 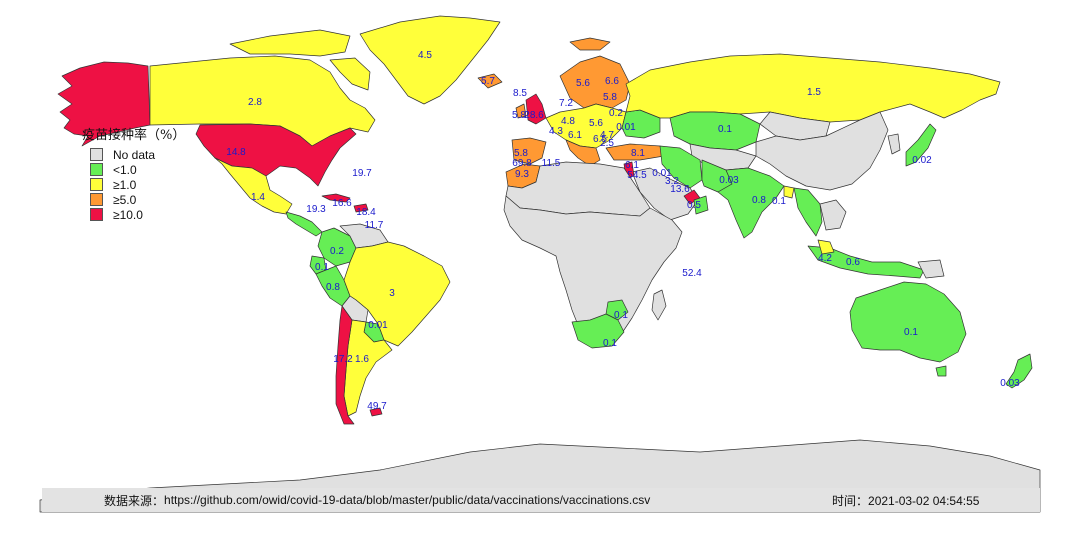 I want to click on region-canada-arctic, so click(x=290, y=43).